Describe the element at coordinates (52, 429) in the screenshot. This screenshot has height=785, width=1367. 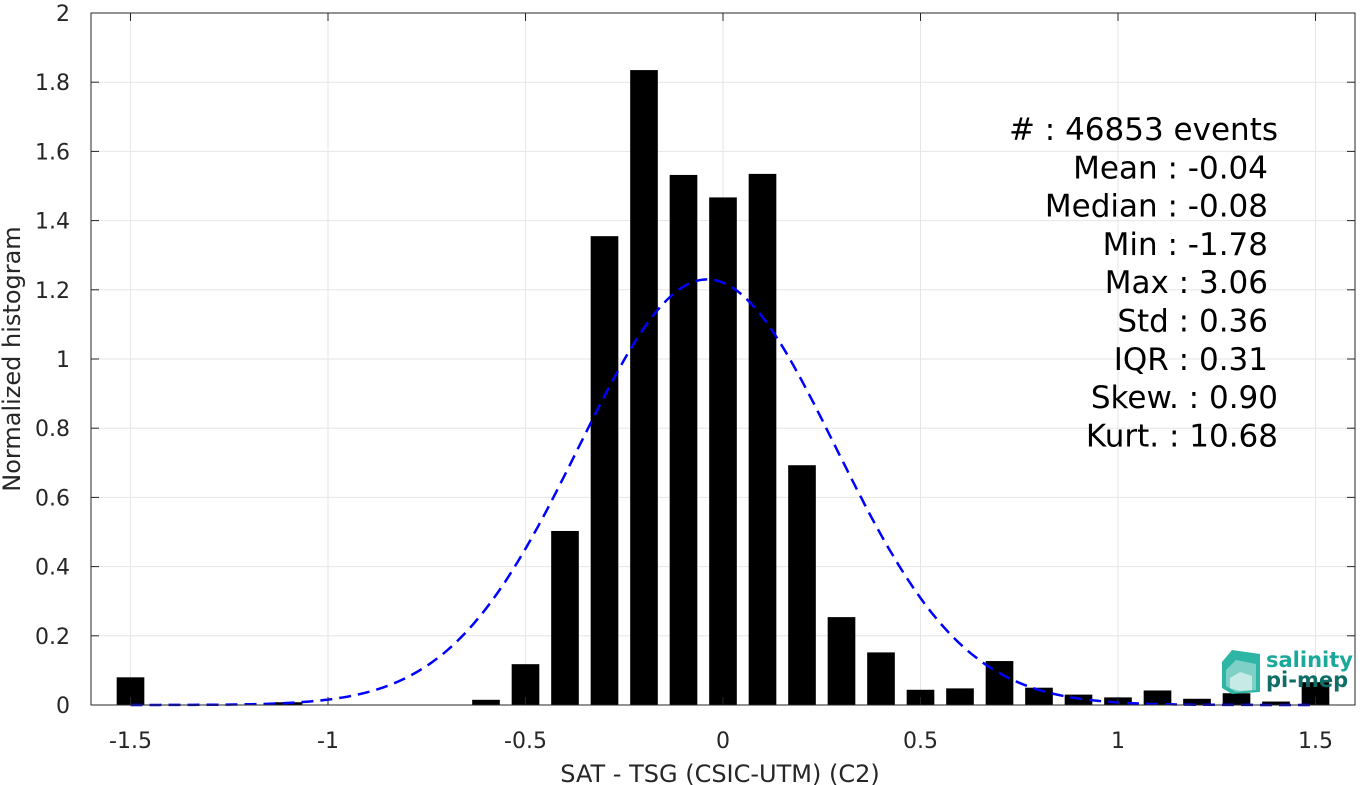
I see `y-tick-label: 0.8` at that location.